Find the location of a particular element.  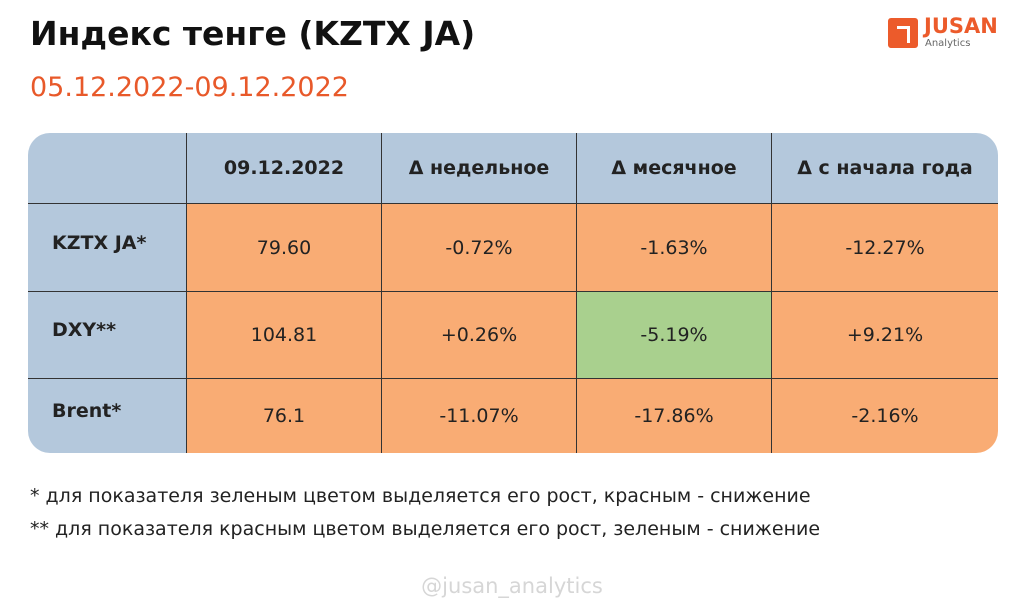

table-cell: -5.19% is located at coordinates (674, 335).